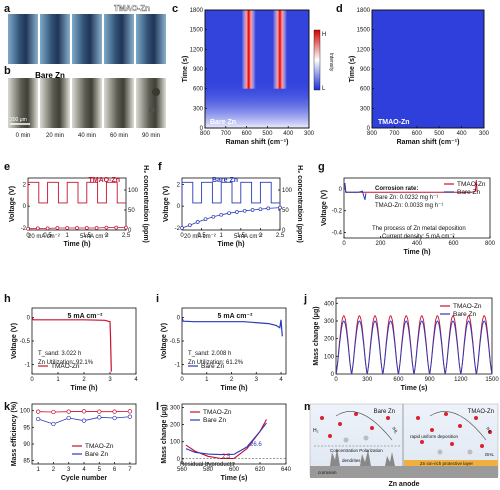 This screenshot has width=500, height=490. I want to click on x-tick-label-k-4: 5, so click(100, 470).